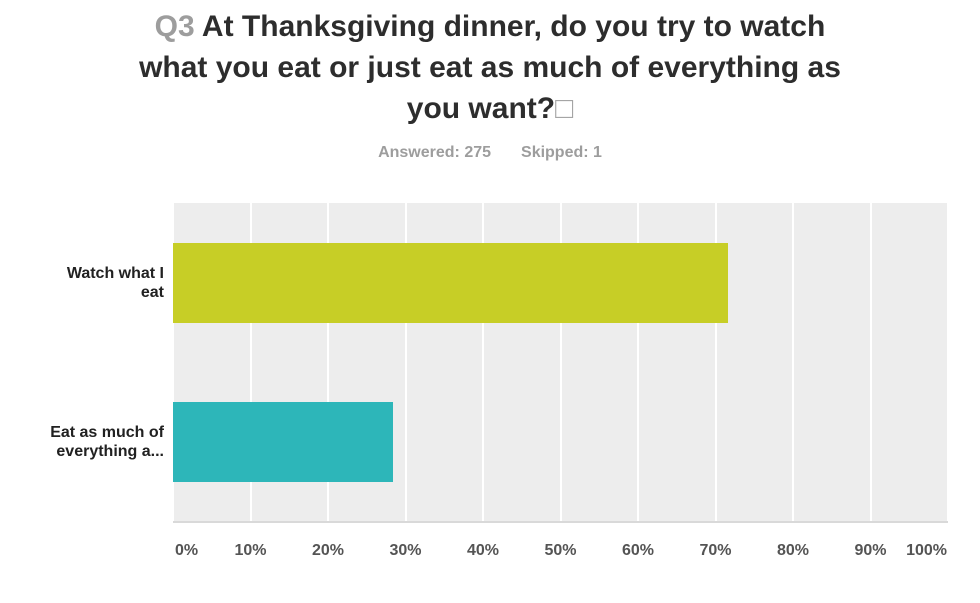  What do you see at coordinates (715, 550) in the screenshot?
I see `x-tick-label: 70%` at bounding box center [715, 550].